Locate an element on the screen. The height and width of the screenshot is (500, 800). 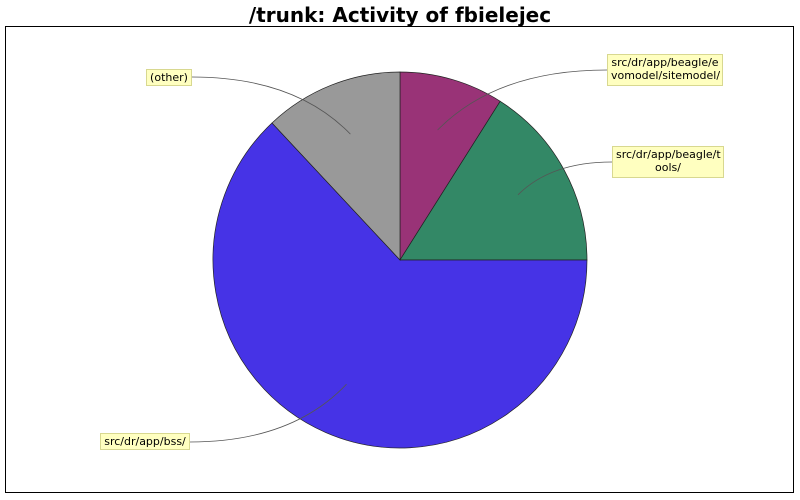
chart-title: /trunk: Activity of fbielejec is located at coordinates (400, 15).